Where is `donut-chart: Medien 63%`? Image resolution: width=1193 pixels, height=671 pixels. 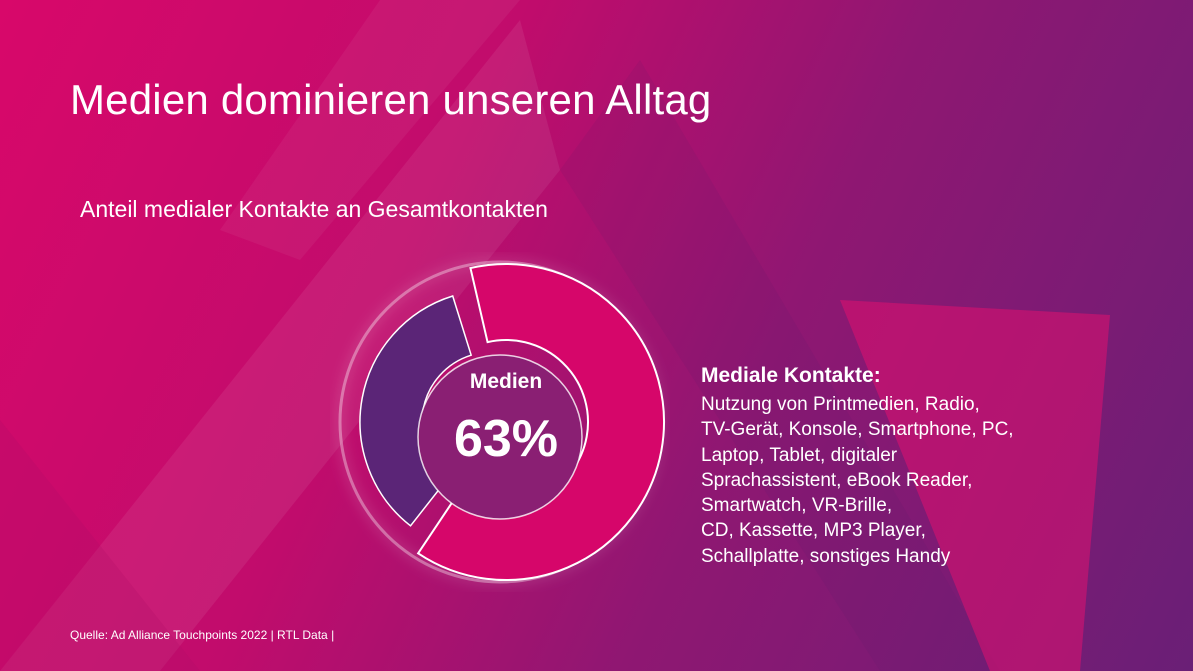 donut-chart: Medien 63% is located at coordinates (501, 422).